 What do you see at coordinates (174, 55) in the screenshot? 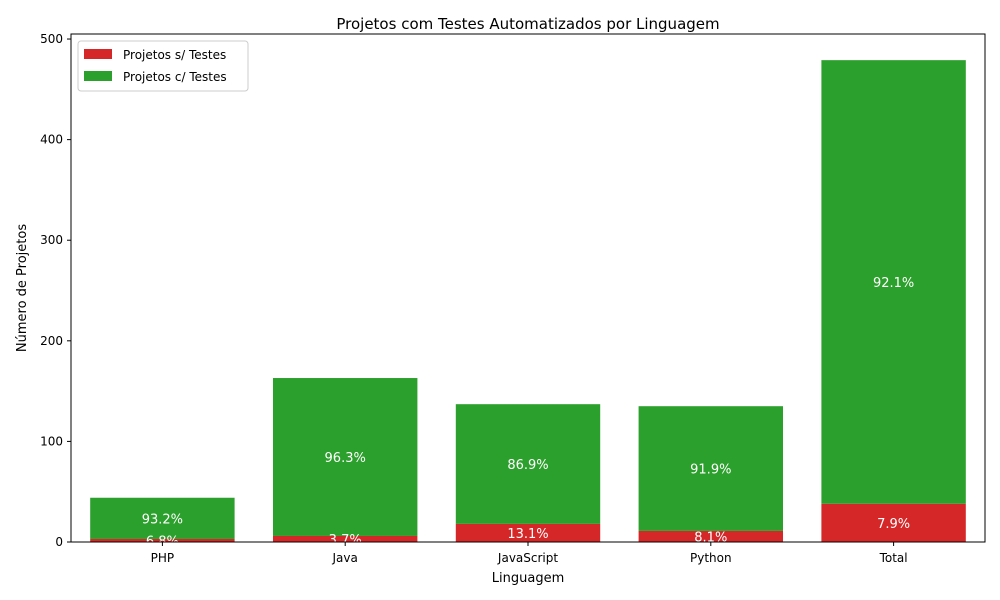
I see `legend-label-sem-testes: Projetos s/ Testes` at bounding box center [174, 55].